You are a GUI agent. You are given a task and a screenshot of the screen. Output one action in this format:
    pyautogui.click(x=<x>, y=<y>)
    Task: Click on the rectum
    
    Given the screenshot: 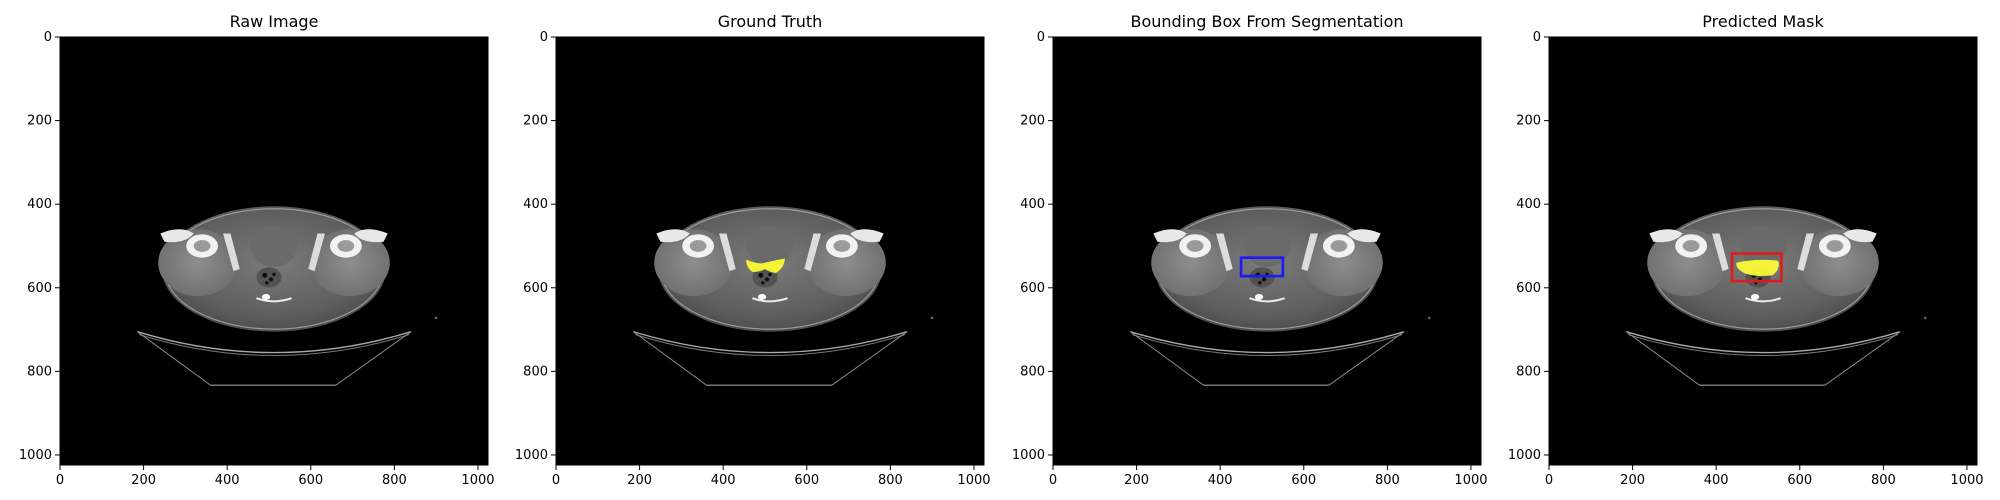 What is the action you would take?
    pyautogui.click(x=765, y=277)
    